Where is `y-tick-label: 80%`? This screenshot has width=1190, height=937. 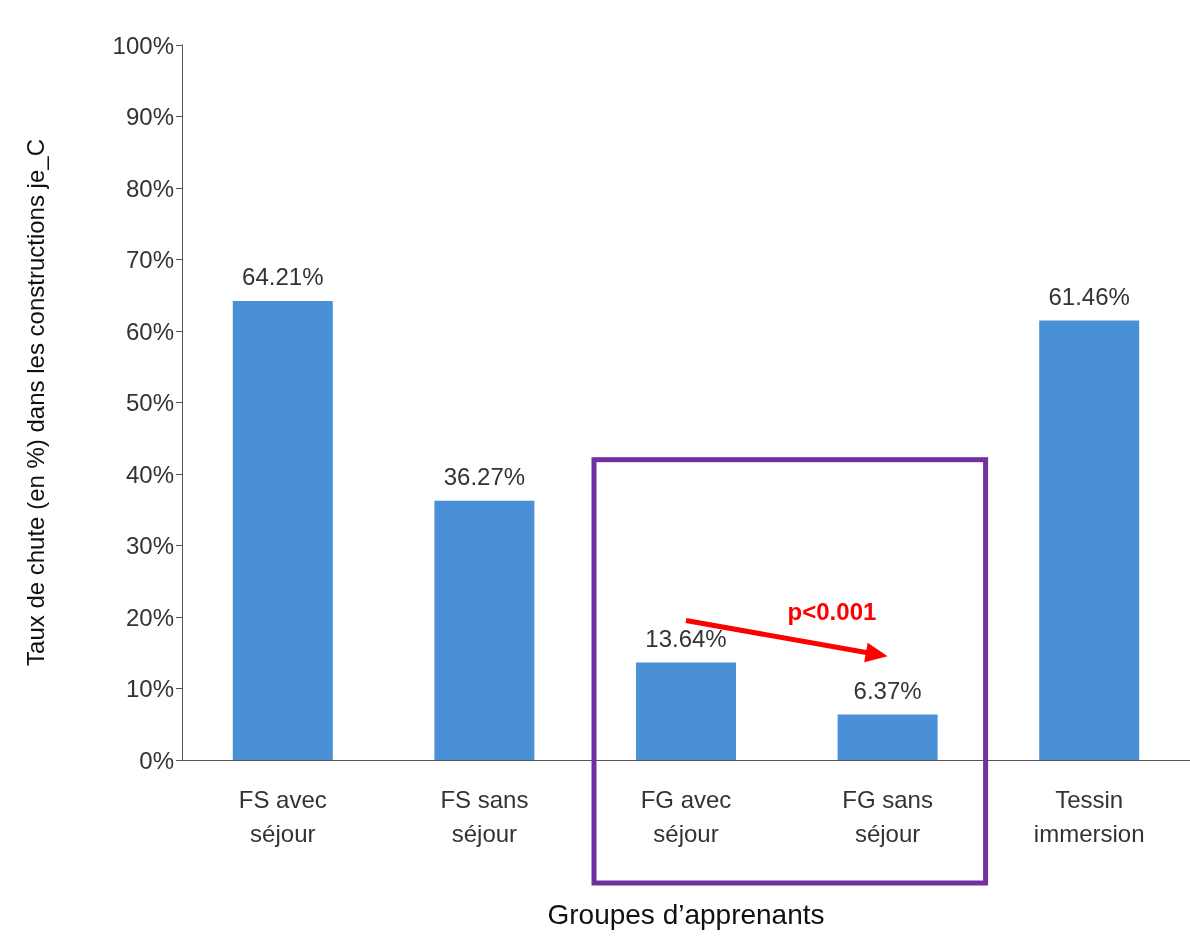 y-tick-label: 80% is located at coordinates (149, 188).